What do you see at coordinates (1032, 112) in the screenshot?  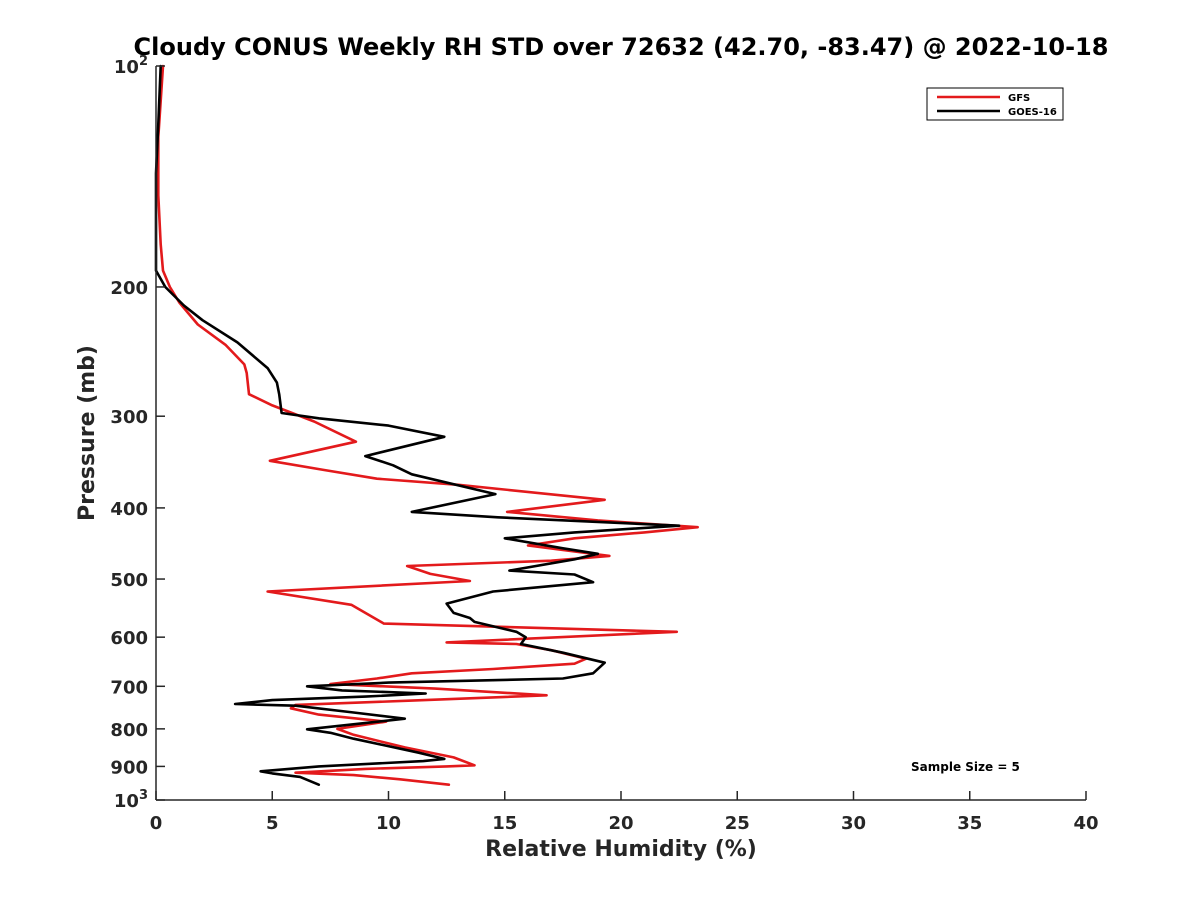 I see `legend-label: GOES-16` at bounding box center [1032, 112].